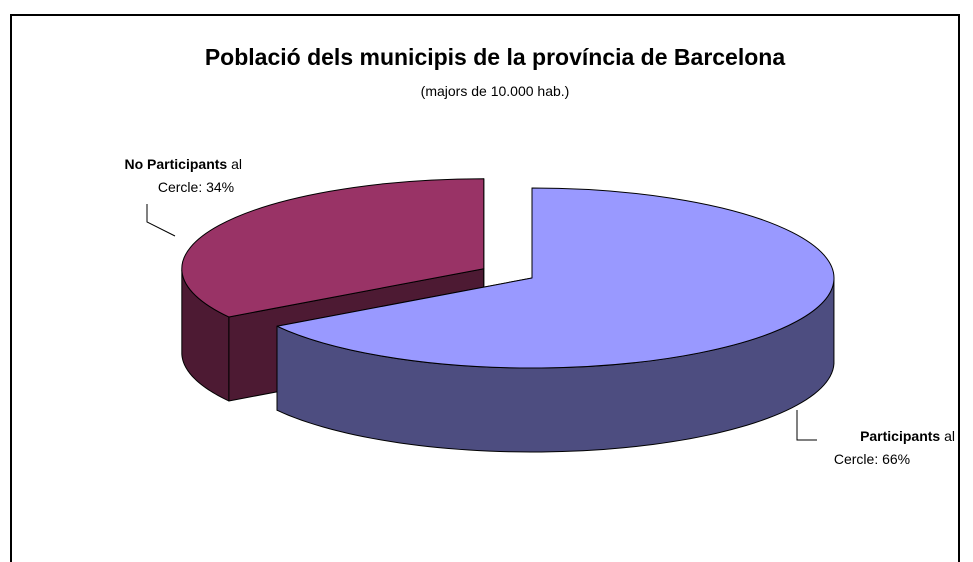 The image size is (973, 562). Describe the element at coordinates (806, 425) in the screenshot. I see `leader-line-participants` at that location.